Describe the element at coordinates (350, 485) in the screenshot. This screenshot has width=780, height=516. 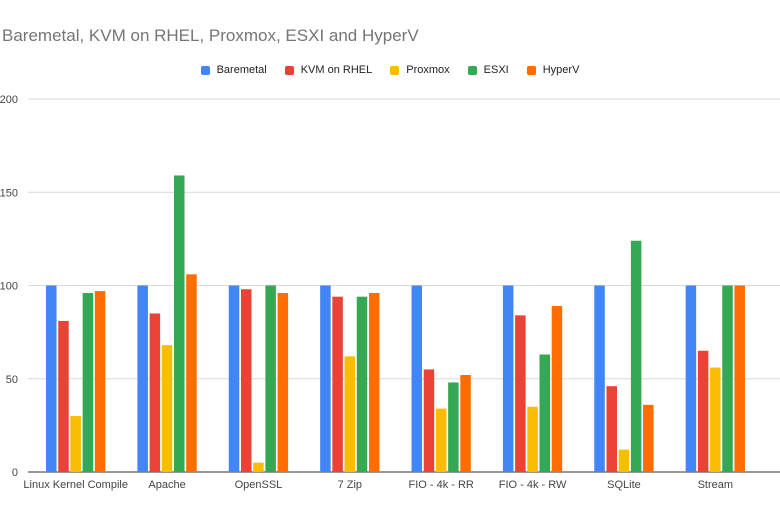
I see `x-tick-label: 7 Zip` at that location.